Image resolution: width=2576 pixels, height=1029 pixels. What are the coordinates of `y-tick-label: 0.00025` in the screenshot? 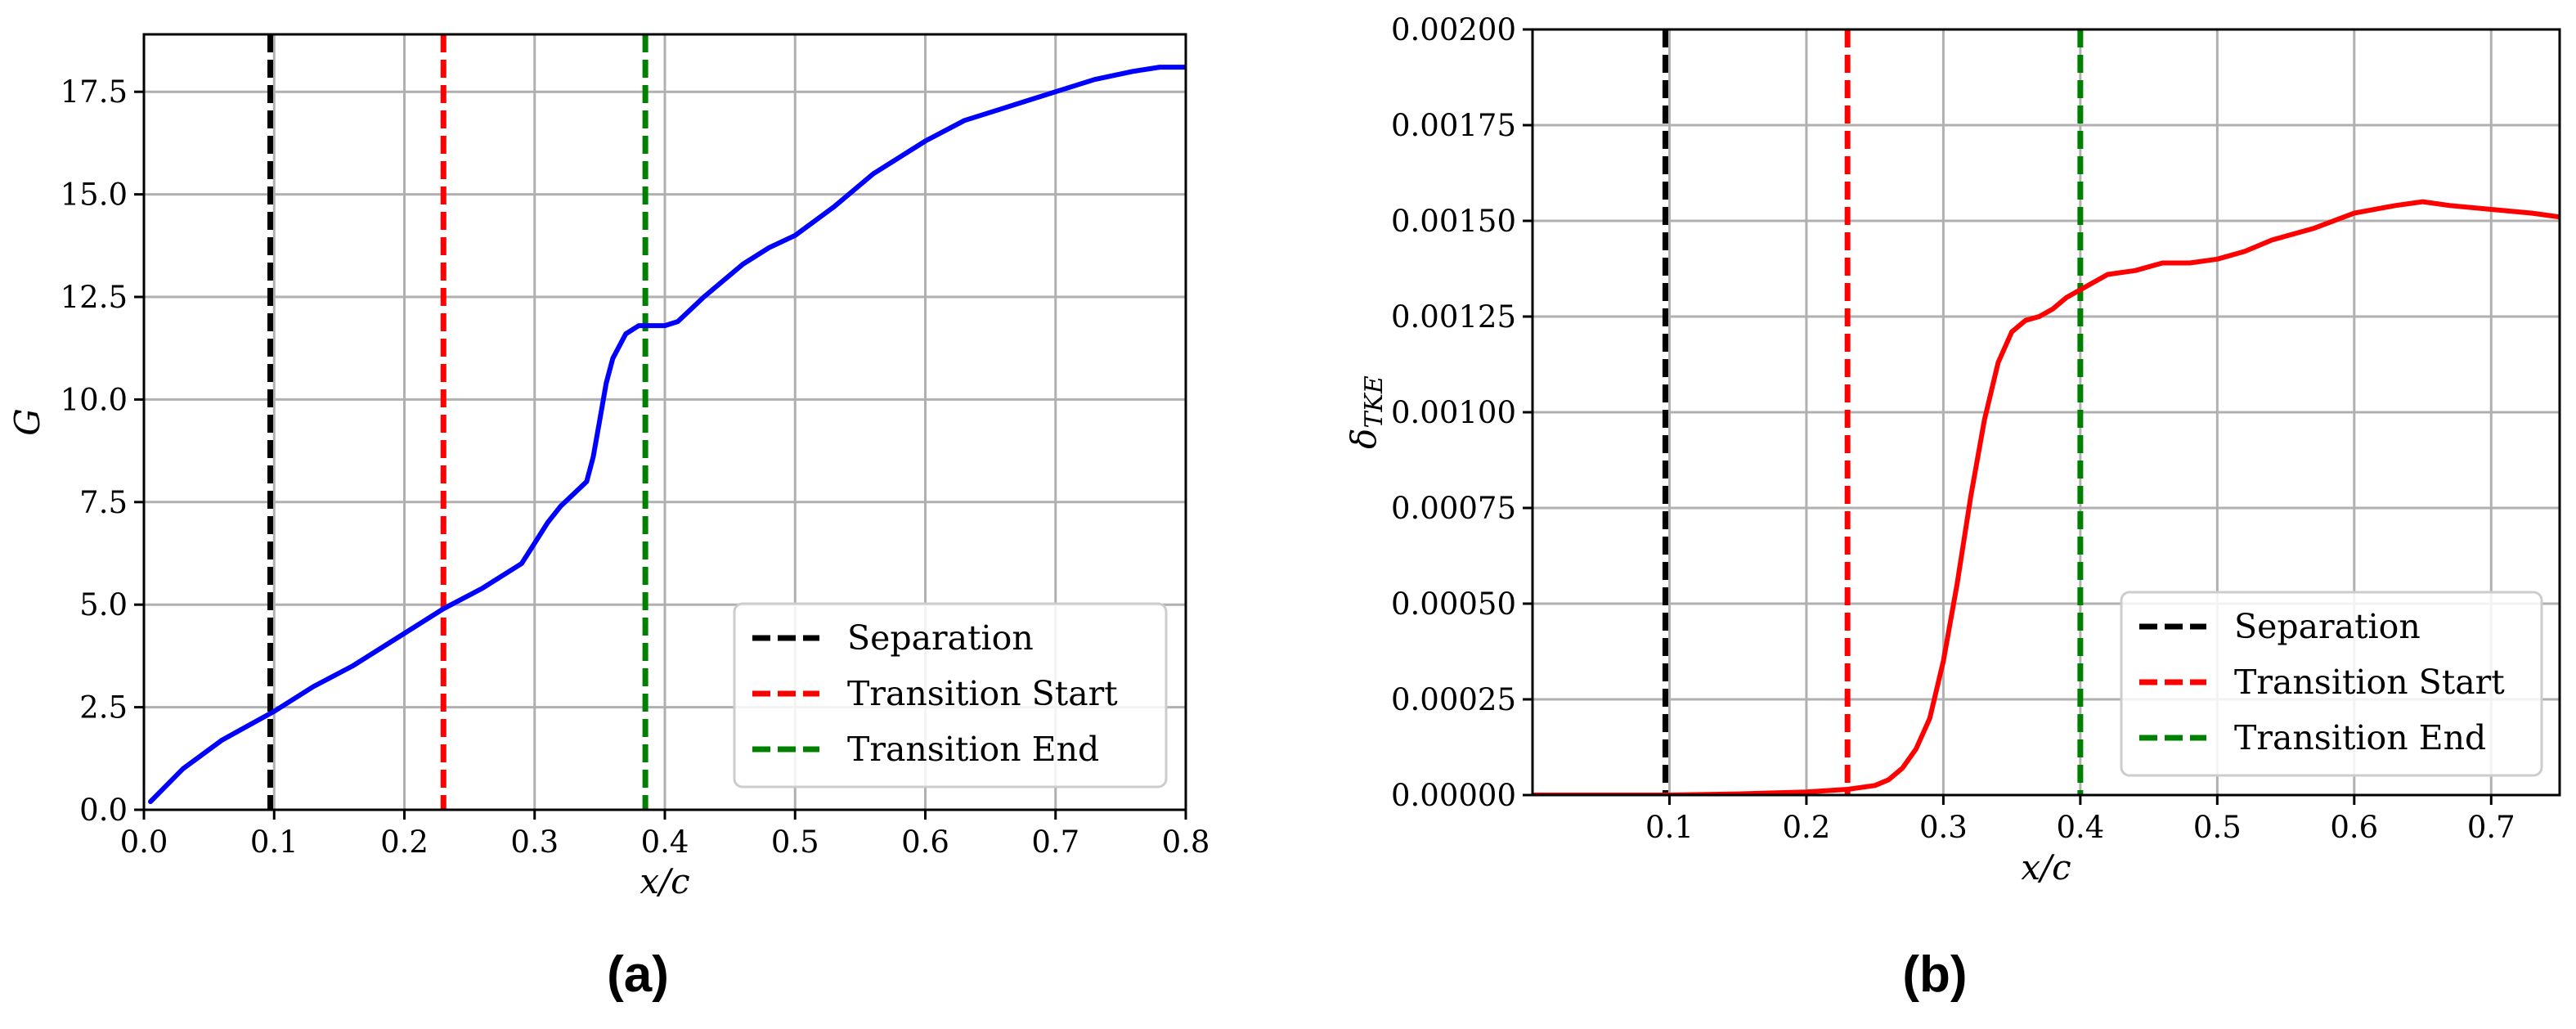 It's located at (1453, 699).